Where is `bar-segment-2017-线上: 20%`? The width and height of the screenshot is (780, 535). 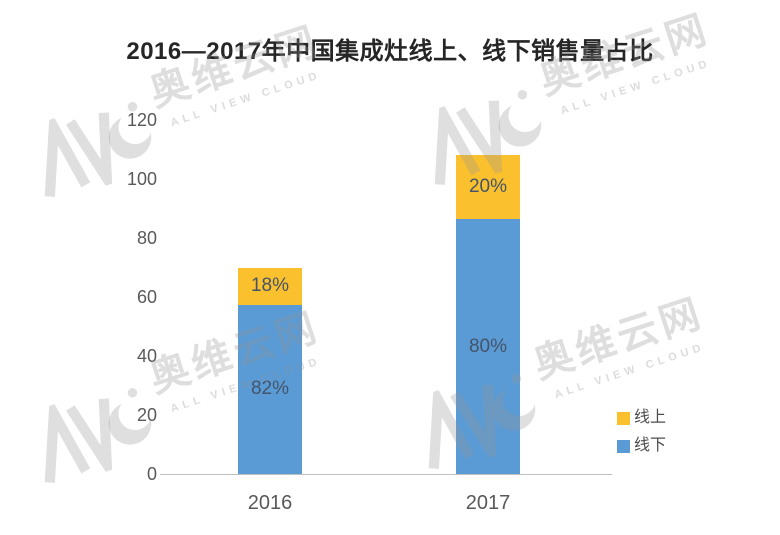 bar-segment-2017-线上: 20% is located at coordinates (488, 187).